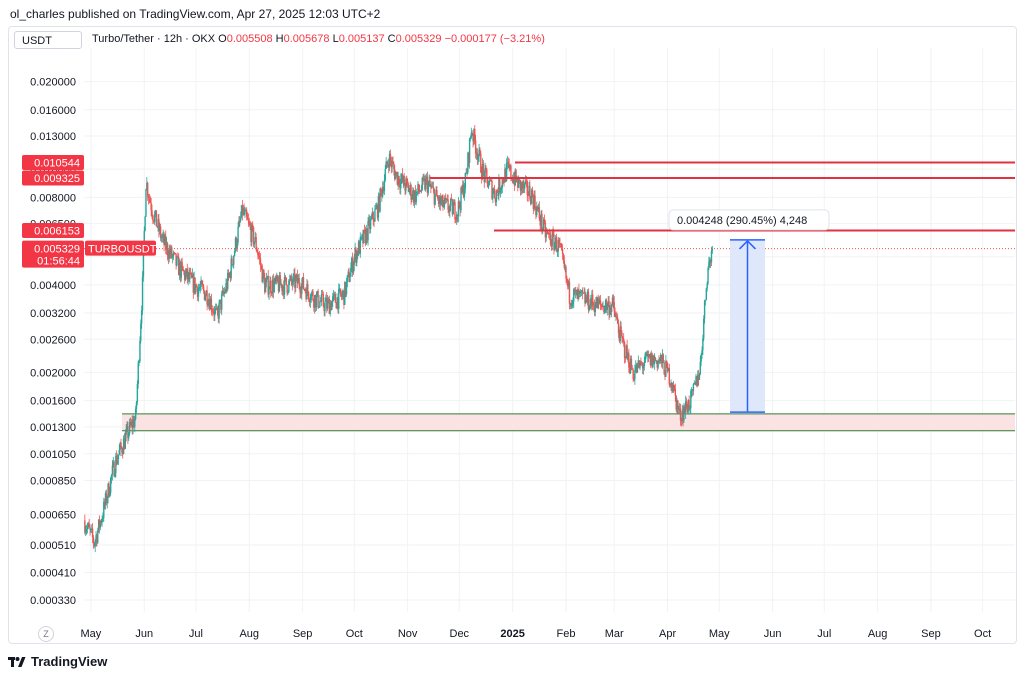 The height and width of the screenshot is (676, 1024). Describe the element at coordinates (742, 221) in the screenshot. I see `measure-label: 0.004248 (290.45%) 4,248` at that location.